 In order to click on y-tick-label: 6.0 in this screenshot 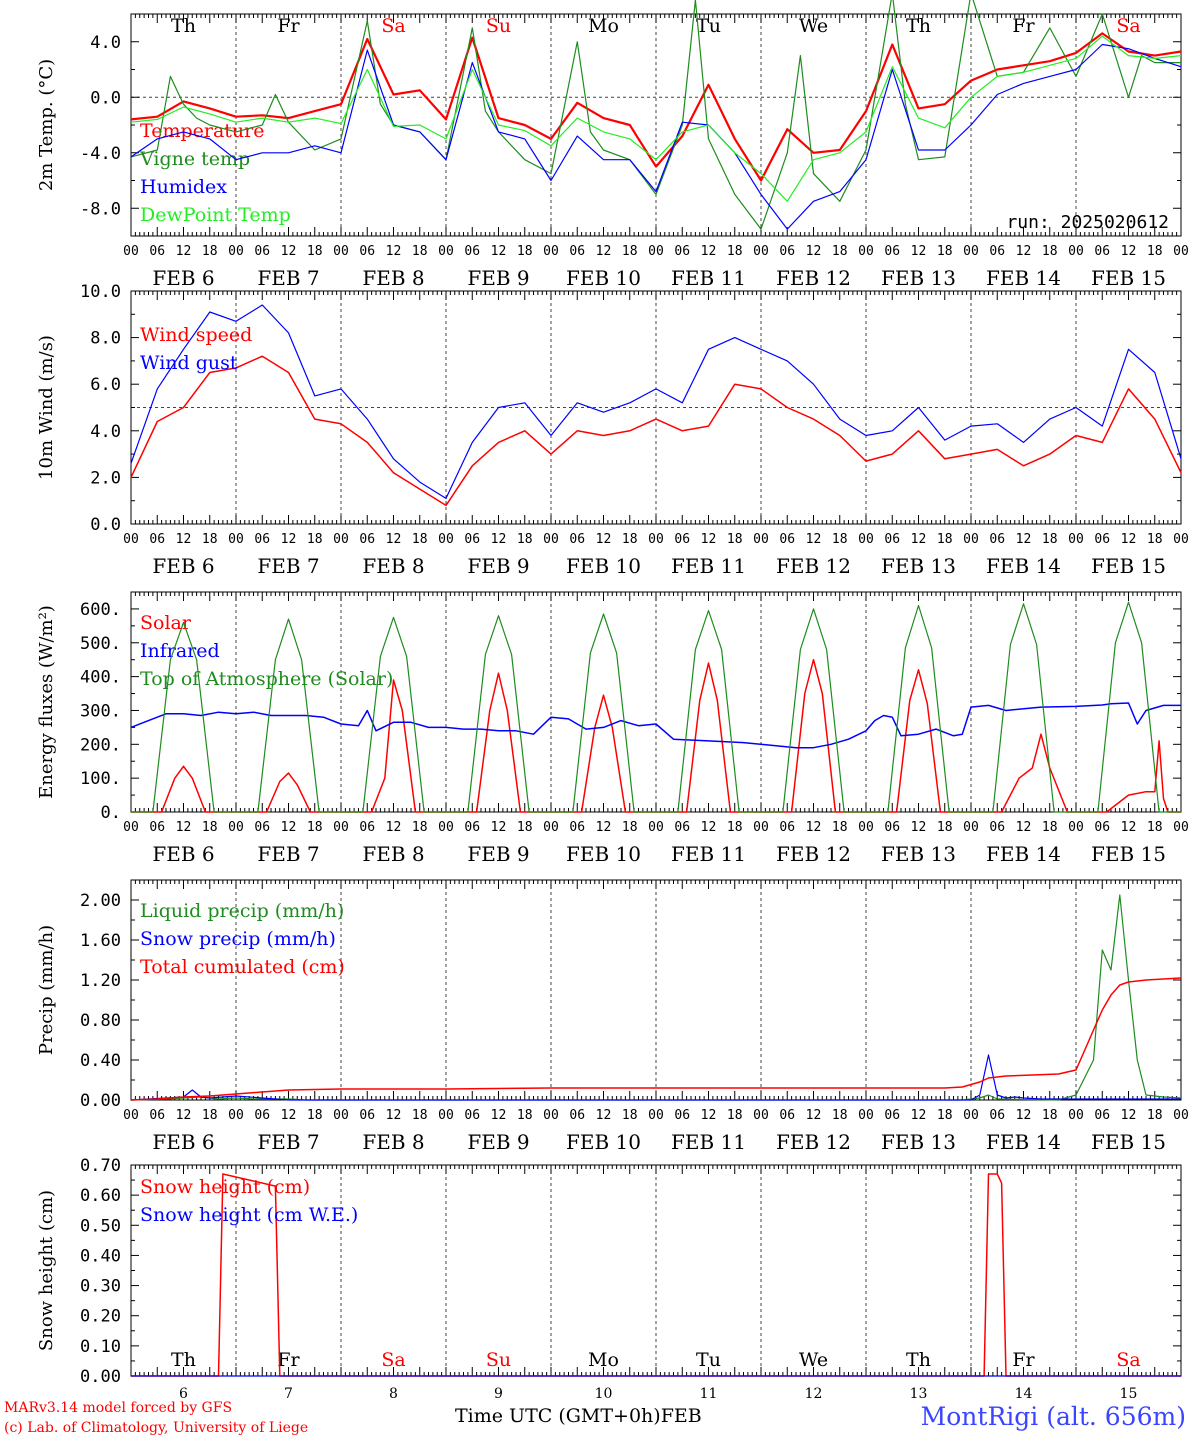, I will do `click(105, 385)`.